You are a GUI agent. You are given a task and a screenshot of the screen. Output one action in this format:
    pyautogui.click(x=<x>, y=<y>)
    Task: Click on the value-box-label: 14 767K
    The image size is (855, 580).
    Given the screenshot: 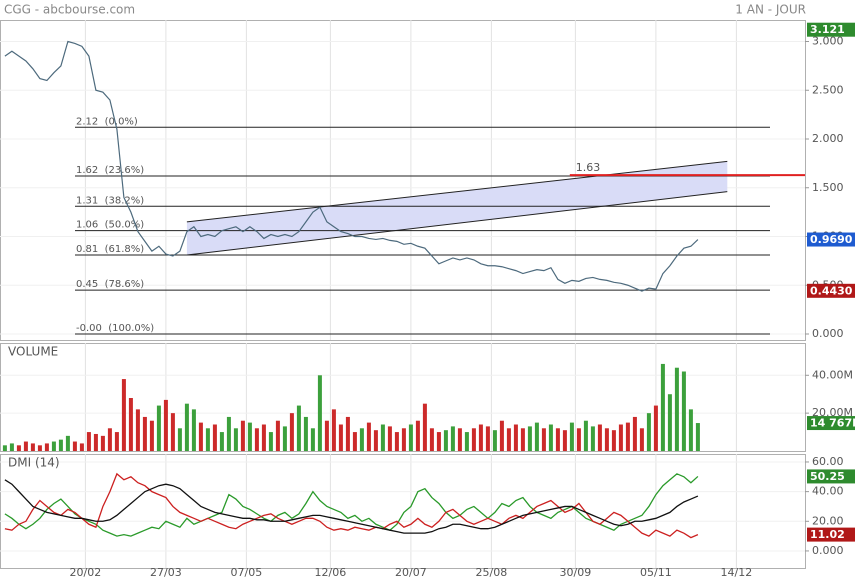 What is the action you would take?
    pyautogui.click(x=832, y=423)
    